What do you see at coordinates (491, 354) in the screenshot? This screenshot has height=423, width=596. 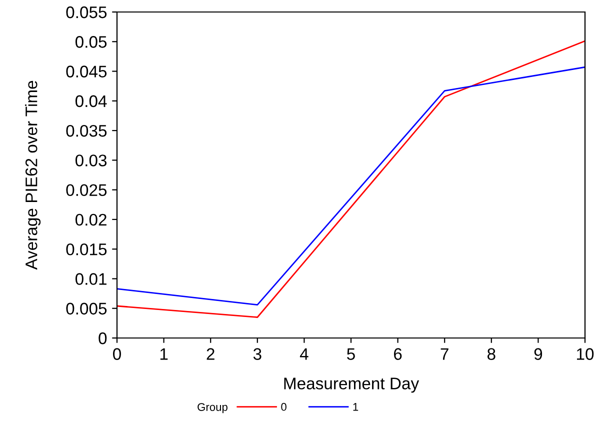 I see `x-tick-label: 8` at bounding box center [491, 354].